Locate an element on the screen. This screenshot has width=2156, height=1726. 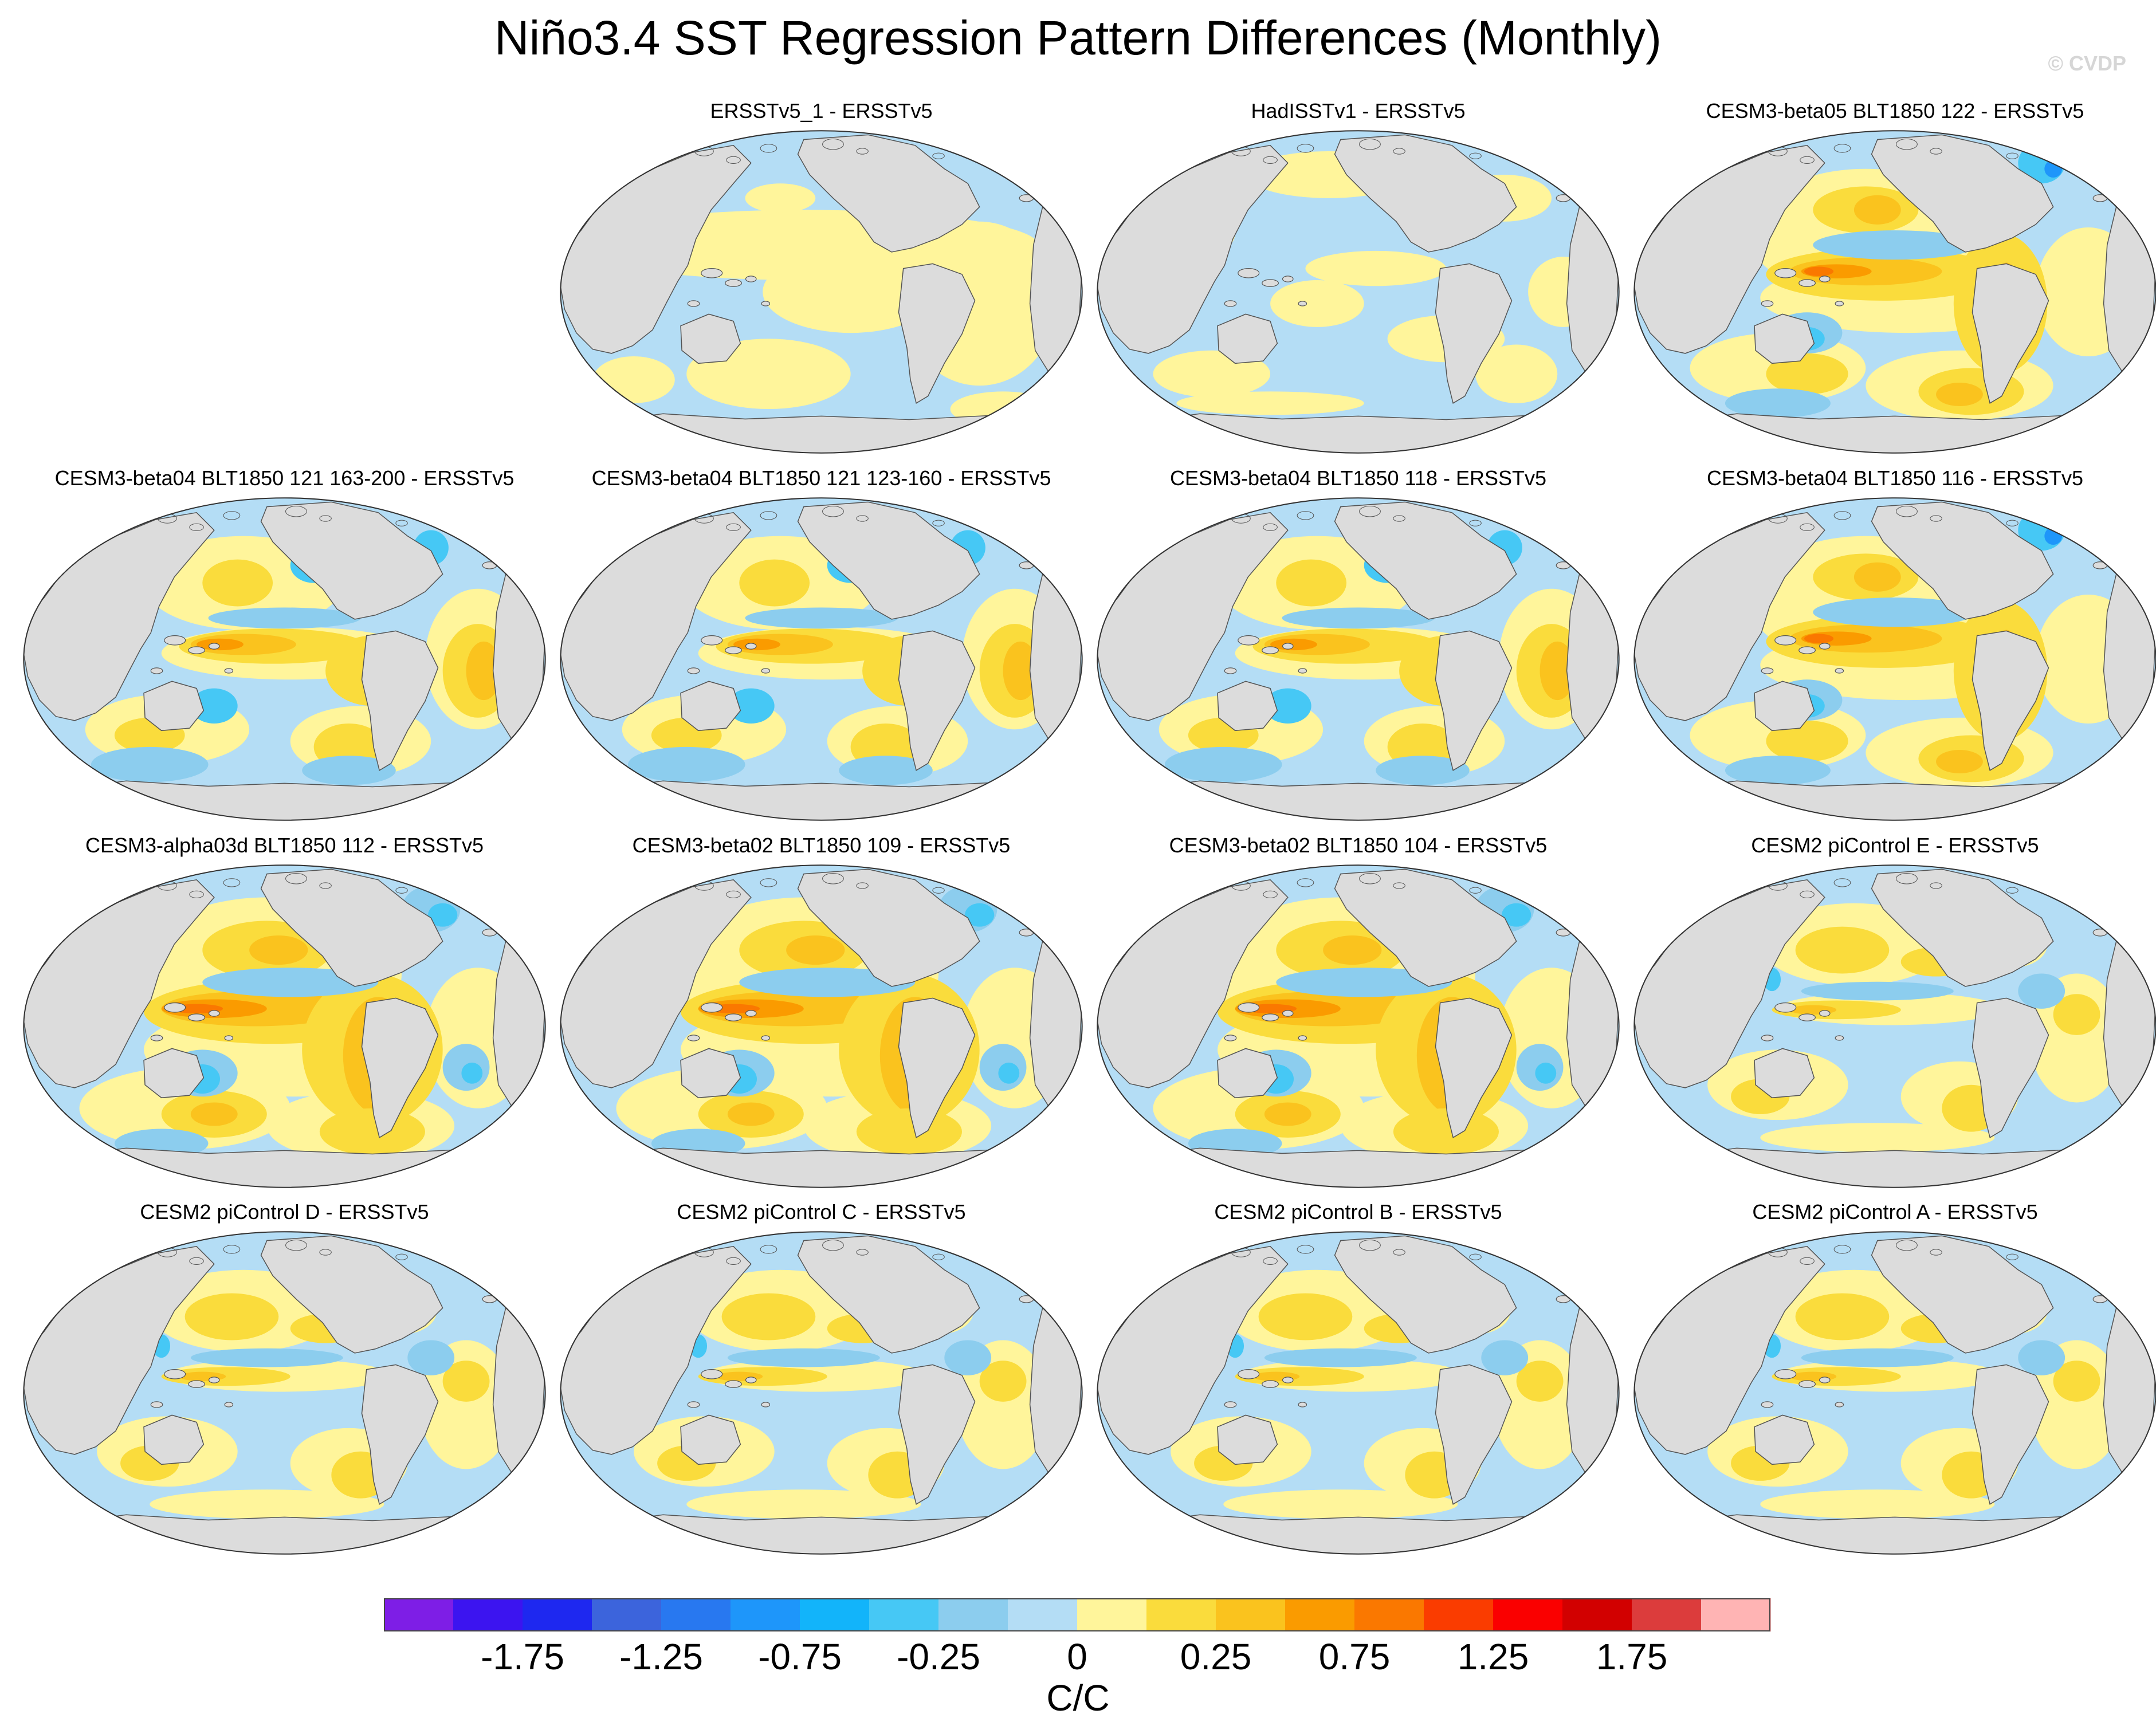
map-panel: CESM3-alpha03d BLT1850 112 - ERSSTv5 is located at coordinates (284, 1016).